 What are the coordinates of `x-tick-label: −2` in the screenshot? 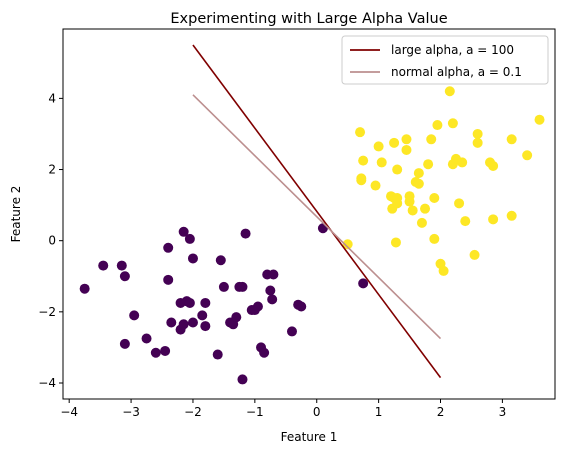 It's located at (193, 412).